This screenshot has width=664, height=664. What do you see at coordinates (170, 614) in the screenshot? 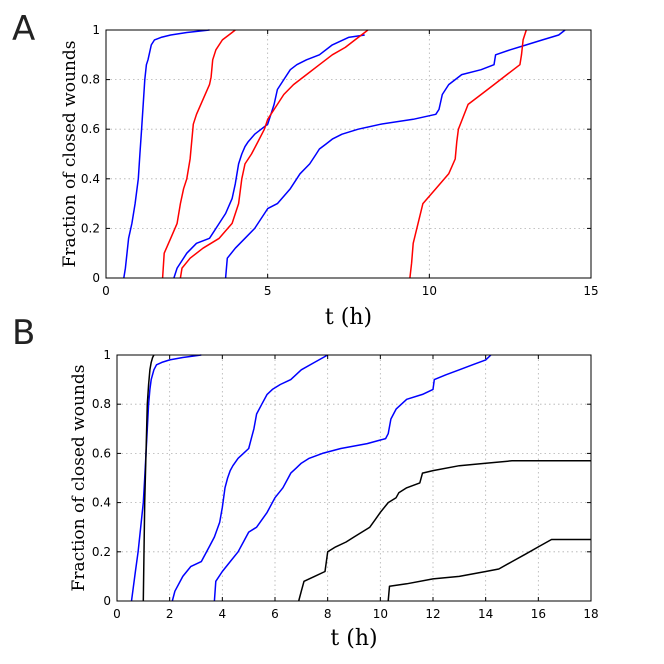
I see `x-tick-label: 2` at bounding box center [170, 614].